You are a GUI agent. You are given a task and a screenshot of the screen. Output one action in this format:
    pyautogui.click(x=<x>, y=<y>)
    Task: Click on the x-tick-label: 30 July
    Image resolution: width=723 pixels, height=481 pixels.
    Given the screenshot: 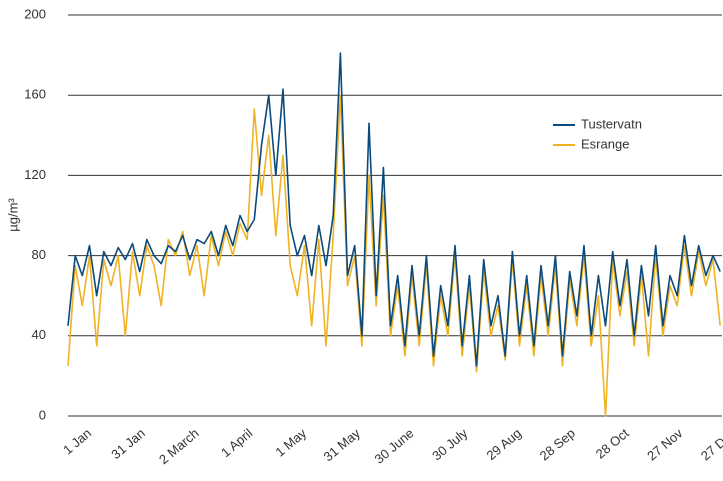 What is the action you would take?
    pyautogui.click(x=450, y=444)
    